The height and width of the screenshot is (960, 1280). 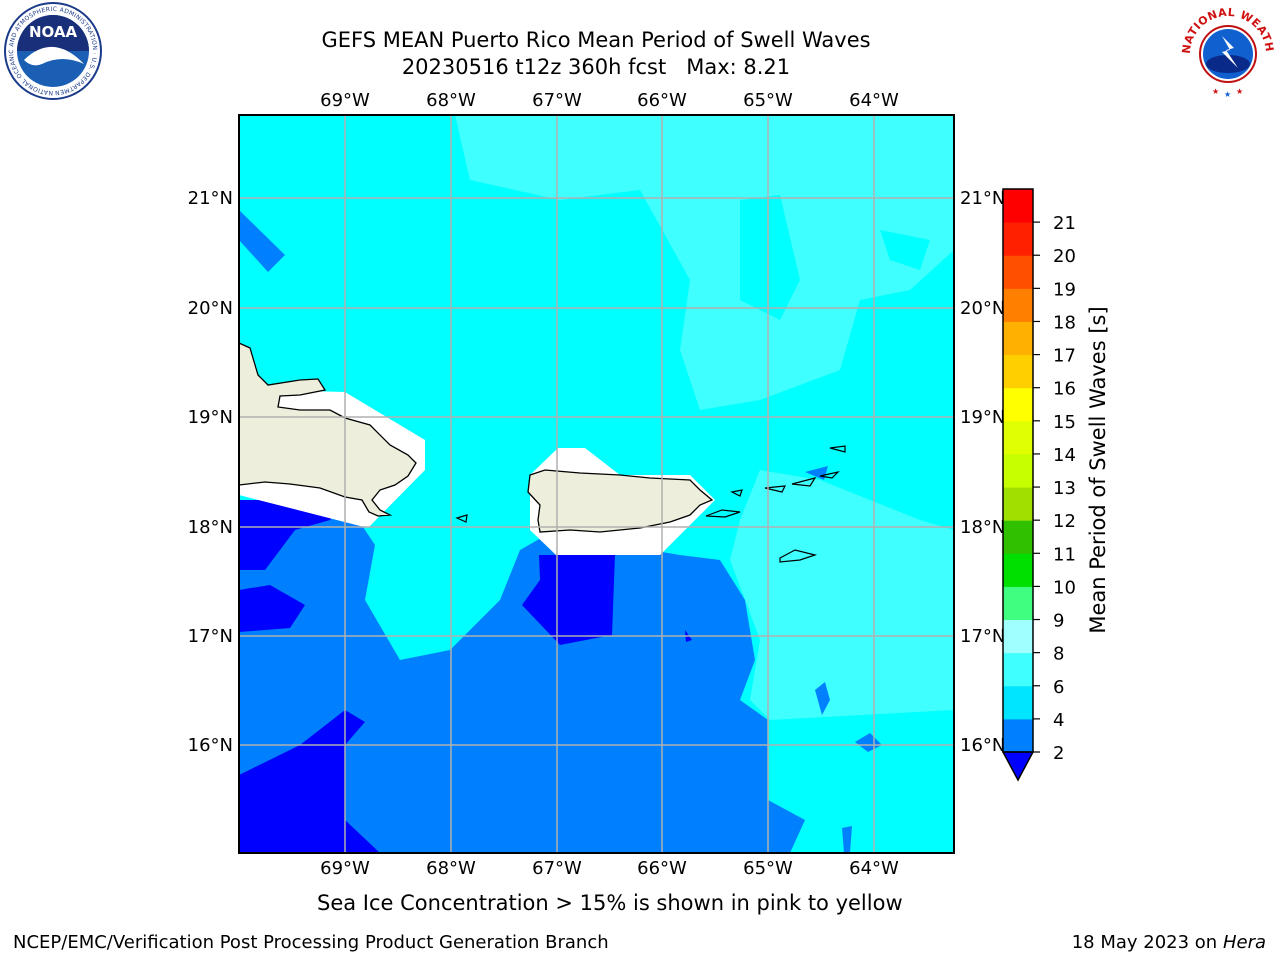 What do you see at coordinates (1038, 485) in the screenshot?
I see `colorbar: 2 4 6 8 9 10 11 12 13 14 15 16 17 18 19 20 21` at bounding box center [1038, 485].